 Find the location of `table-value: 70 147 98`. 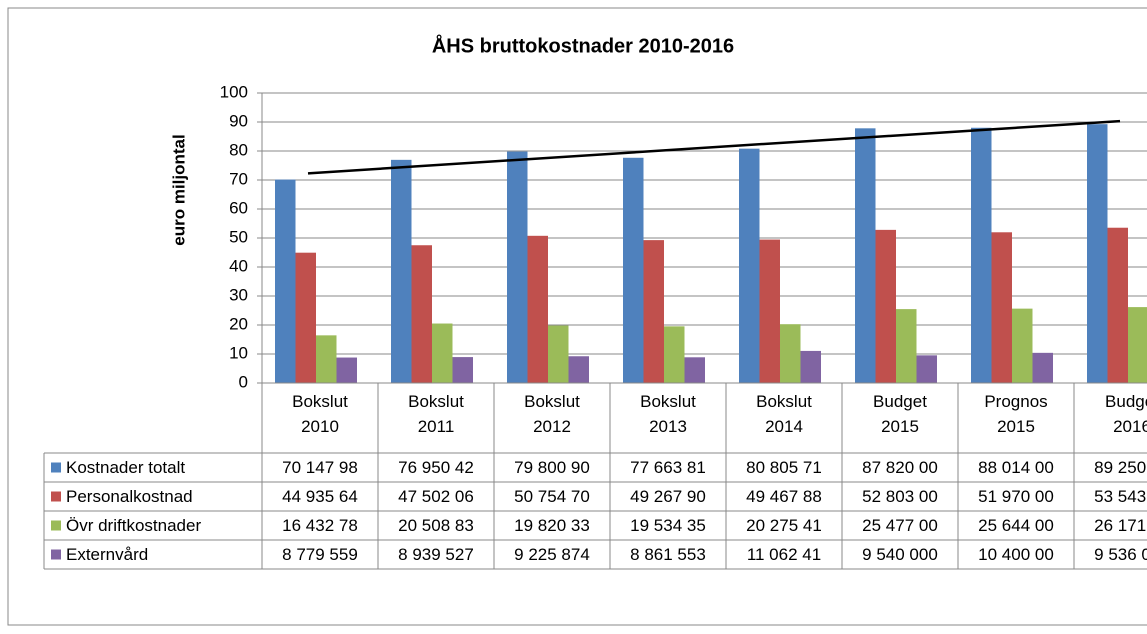

table-value: 70 147 98 is located at coordinates (320, 467).